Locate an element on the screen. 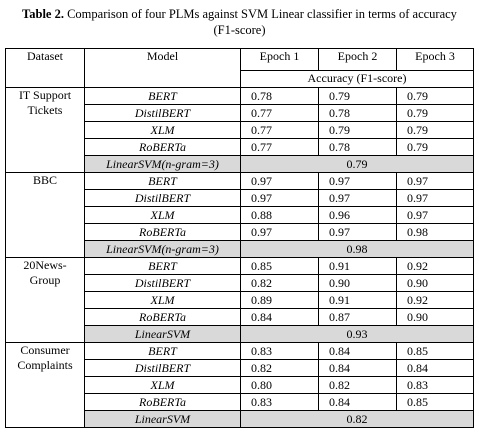 The height and width of the screenshot is (444, 479). data-row: XLM 0.80 0.82 0.83 is located at coordinates (240, 385).